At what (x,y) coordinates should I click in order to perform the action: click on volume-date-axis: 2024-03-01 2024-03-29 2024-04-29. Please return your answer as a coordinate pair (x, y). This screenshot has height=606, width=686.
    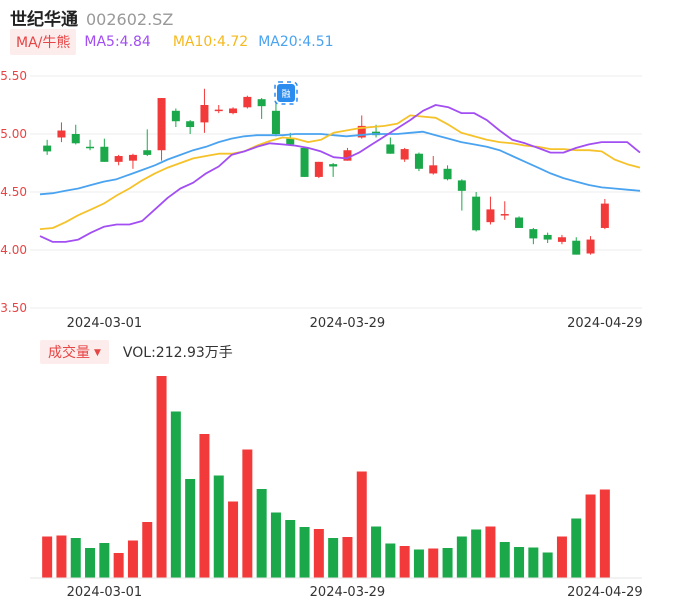
    Looking at the image, I should click on (355, 592).